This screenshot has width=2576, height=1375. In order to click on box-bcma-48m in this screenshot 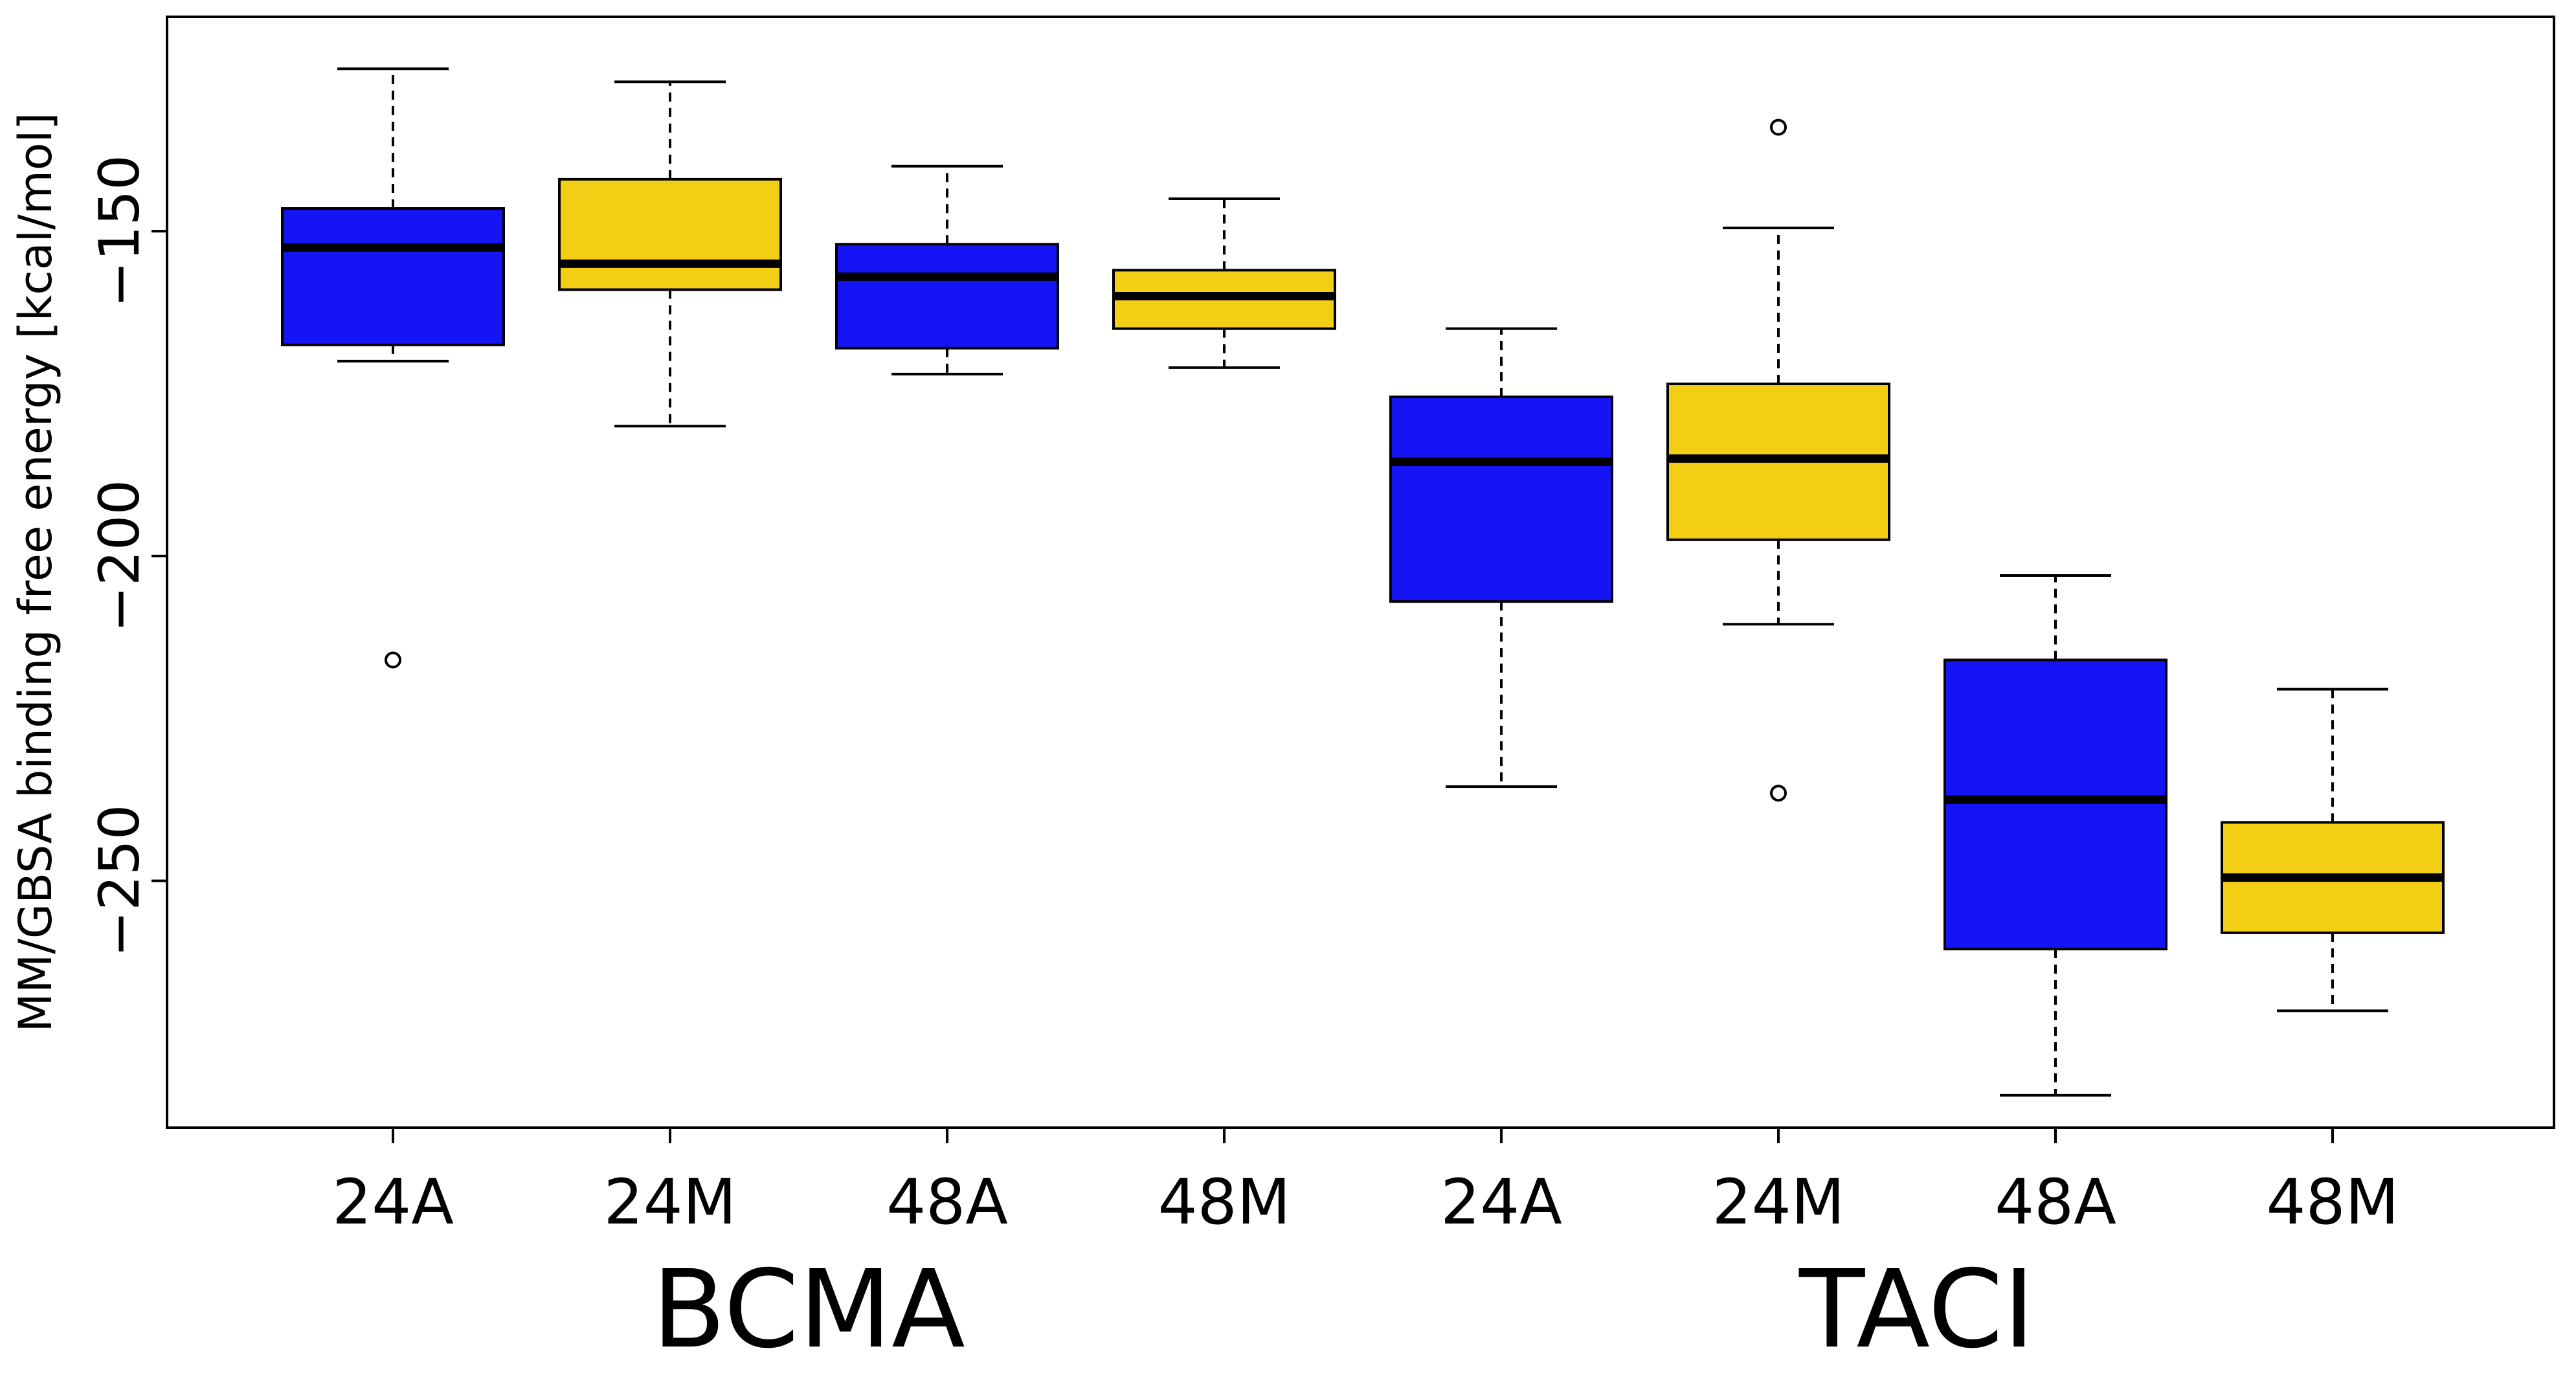, I will do `click(1224, 283)`.